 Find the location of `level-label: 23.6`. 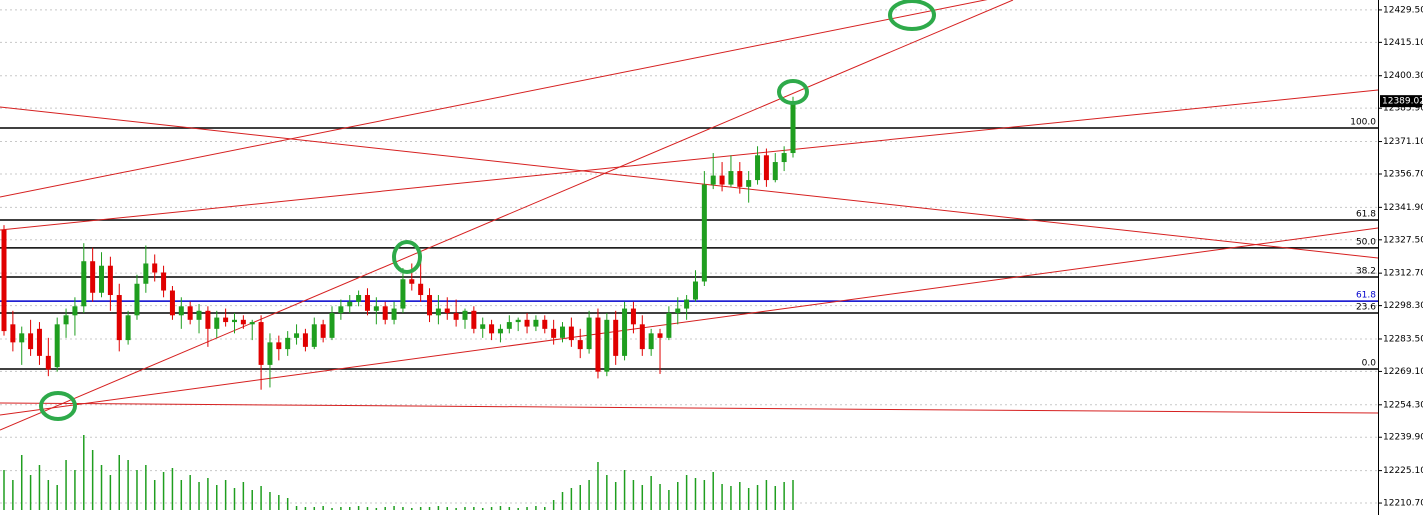

level-label: 23.6 is located at coordinates (1366, 308).